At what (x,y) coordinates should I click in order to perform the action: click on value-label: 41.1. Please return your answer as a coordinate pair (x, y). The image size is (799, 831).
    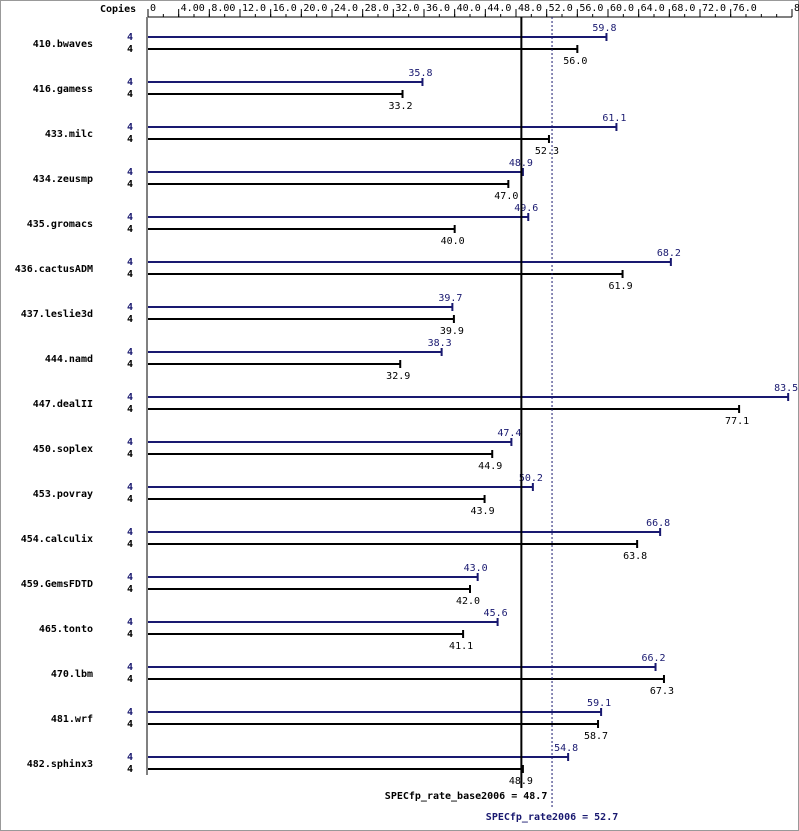
    Looking at the image, I should click on (461, 646).